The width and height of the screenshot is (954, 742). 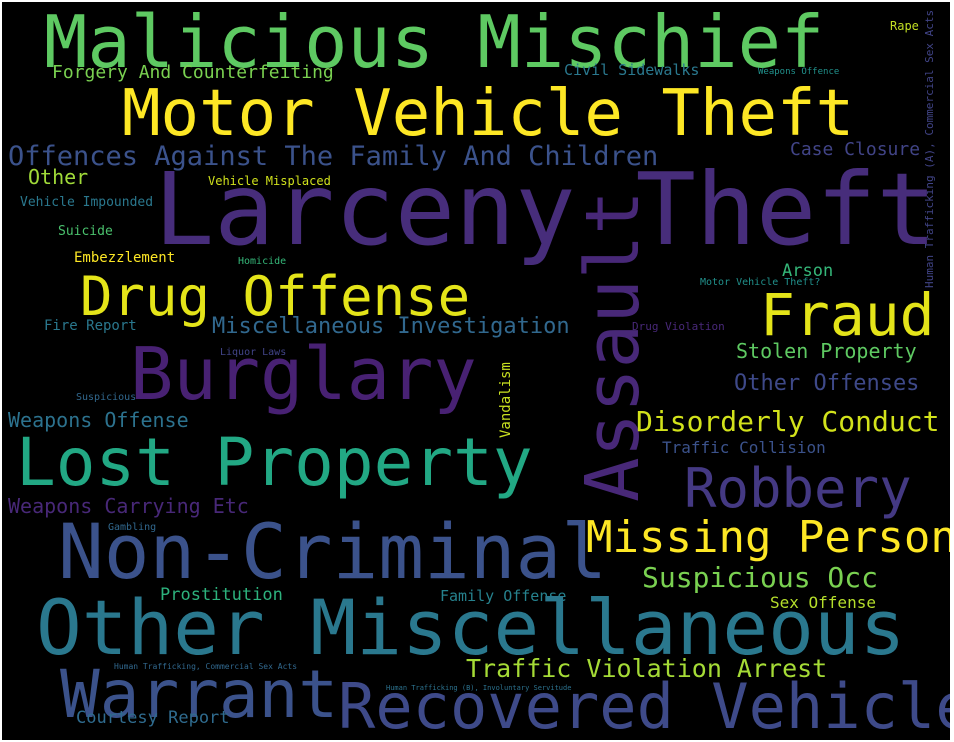 What do you see at coordinates (788, 421) in the screenshot?
I see `word-disorderly-conduct: Disorderly Conduct` at bounding box center [788, 421].